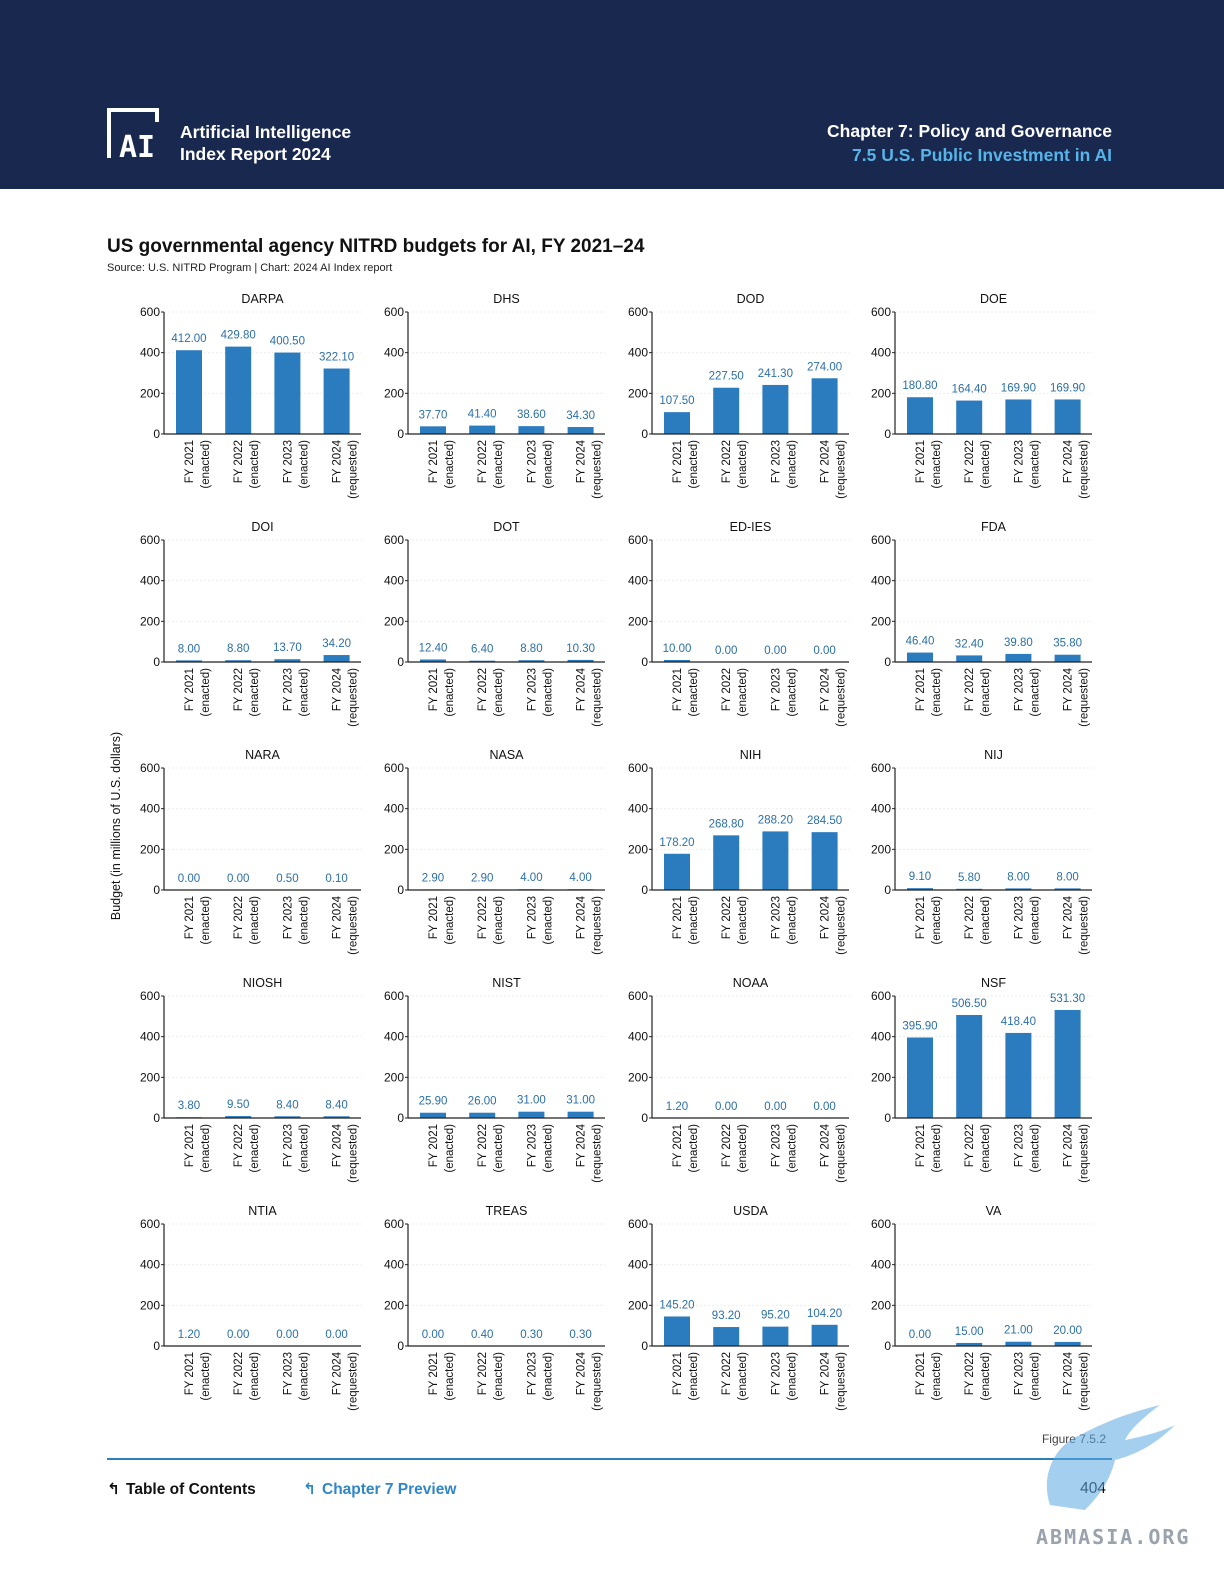 Image resolution: width=1224 pixels, height=1584 pixels. I want to click on x-tick-label: FY 2021 (enacted), so click(929, 920).